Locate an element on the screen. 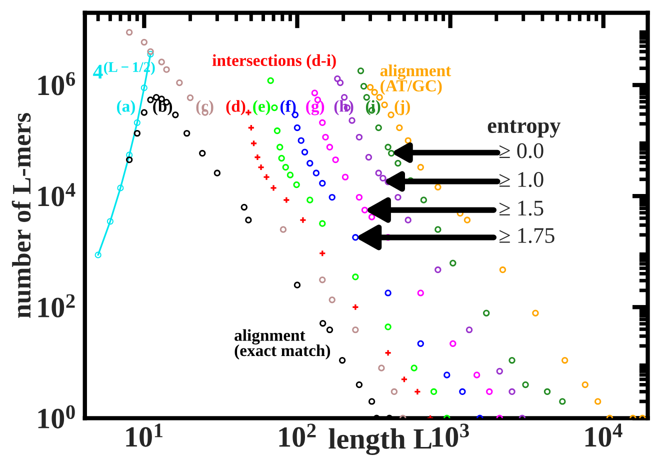 This screenshot has height=457, width=653. annotation: alignment (exact match) is located at coordinates (282, 344).